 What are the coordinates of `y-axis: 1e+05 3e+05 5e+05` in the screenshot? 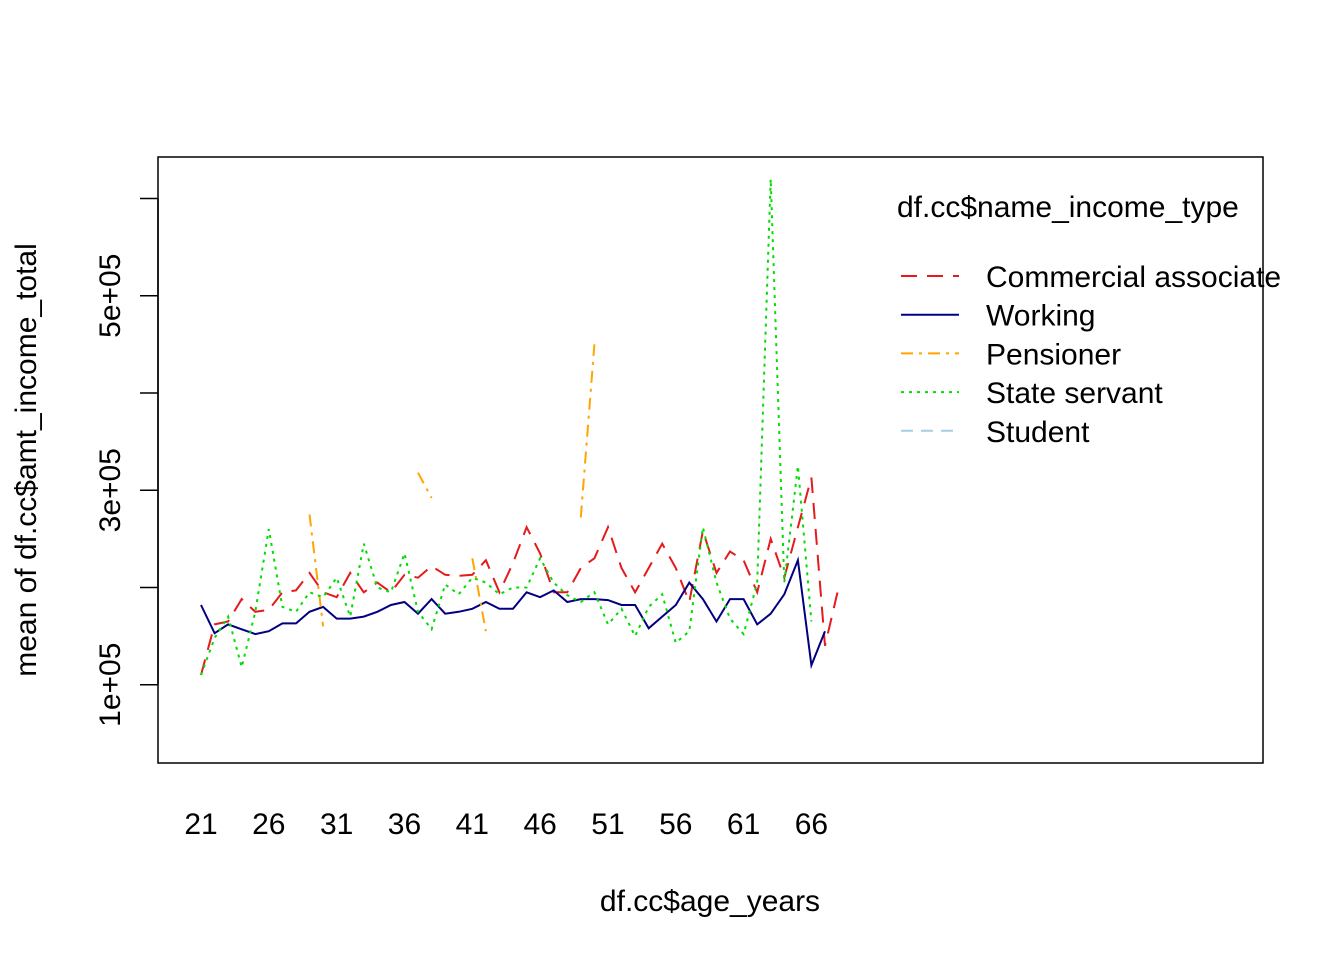 It's located at (126, 462).